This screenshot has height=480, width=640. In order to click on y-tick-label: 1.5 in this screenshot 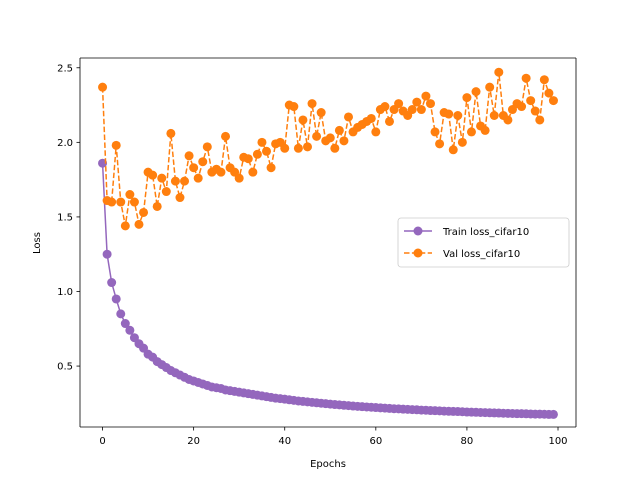, I will do `click(65, 217)`.